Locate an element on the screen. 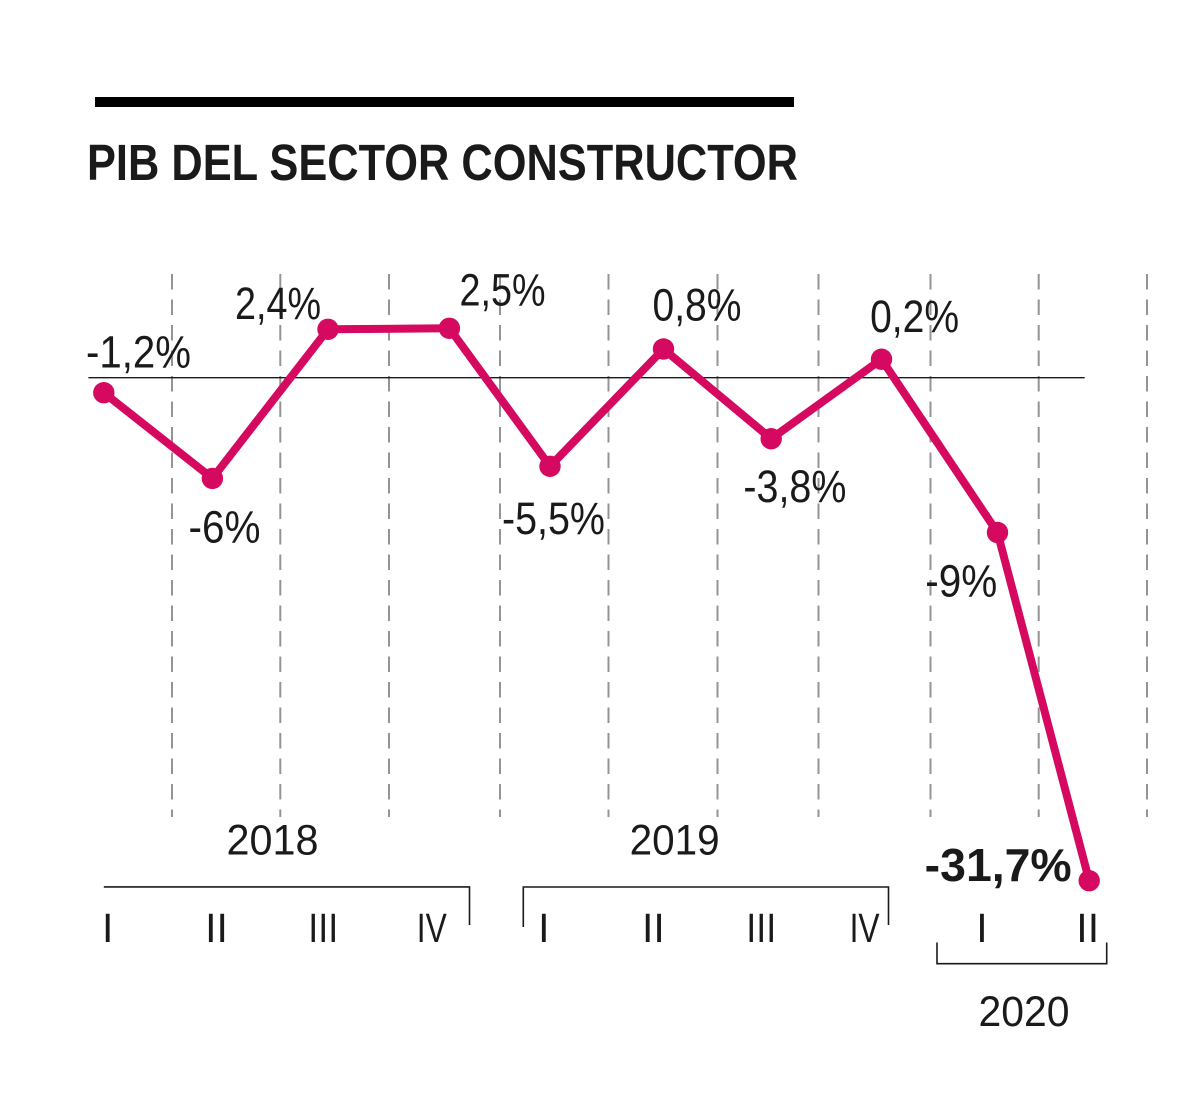 This screenshot has height=1112, width=1200. svg-text: 2,5% is located at coordinates (503, 290).